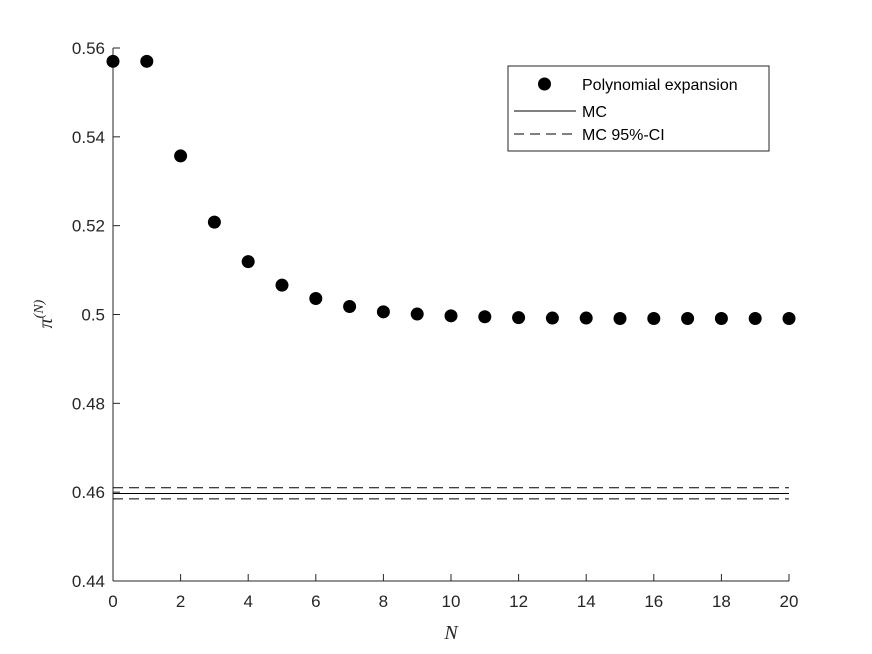 Image resolution: width=872 pixels, height=654 pixels. I want to click on y-tick-label: 0.54, so click(88, 137).